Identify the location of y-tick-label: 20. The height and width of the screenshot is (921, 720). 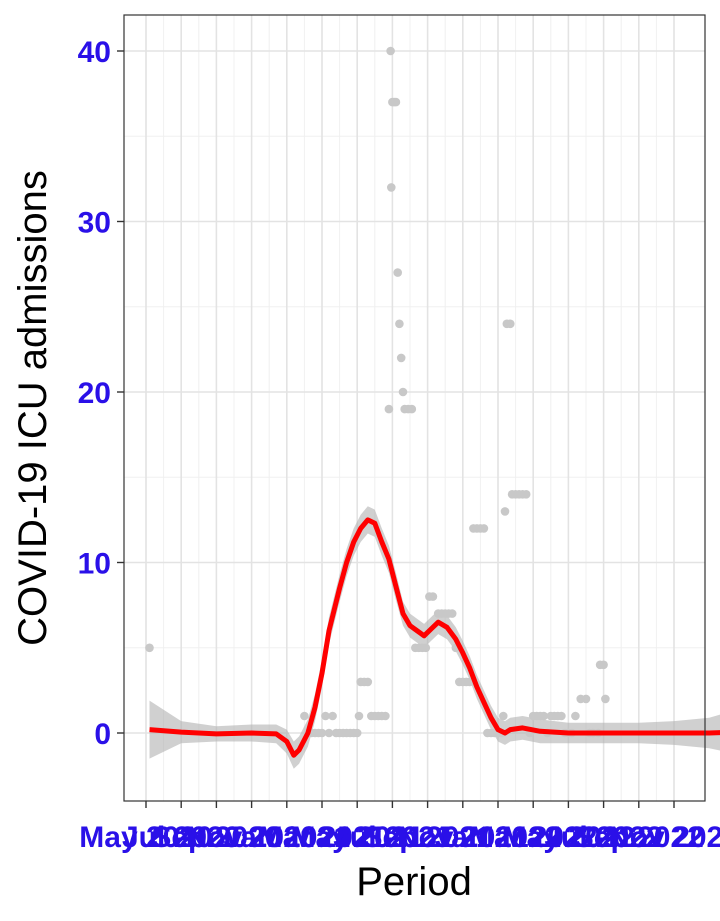
(94, 393).